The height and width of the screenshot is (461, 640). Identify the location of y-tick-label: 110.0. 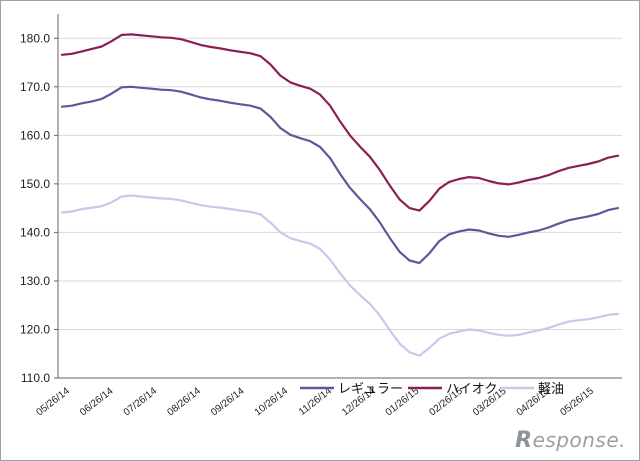
(35, 378).